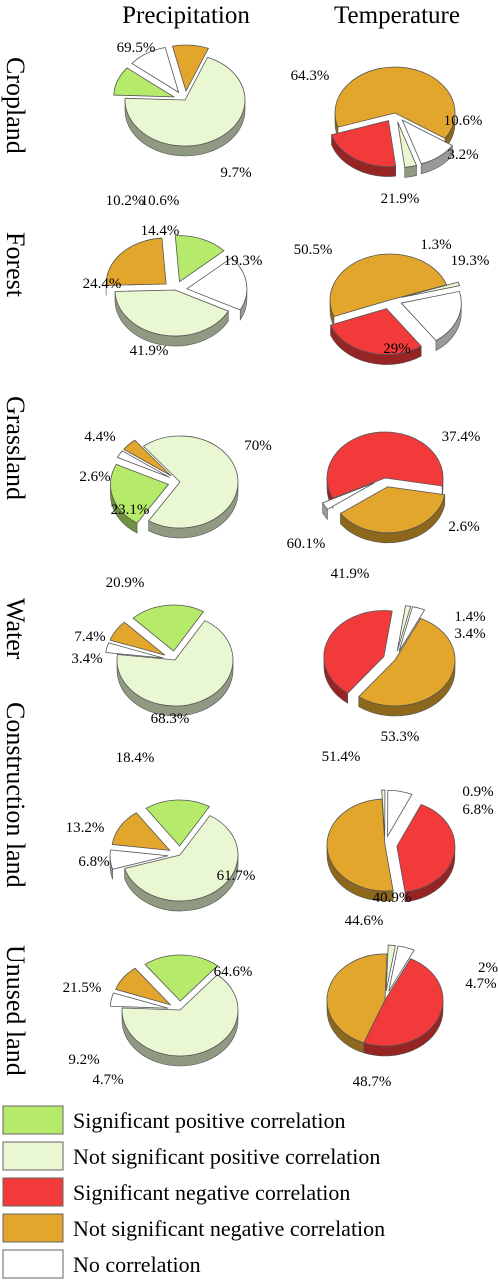 This screenshot has height=1284, width=498. Describe the element at coordinates (160, 231) in the screenshot. I see `pie-slice-label: 14.4%` at that location.